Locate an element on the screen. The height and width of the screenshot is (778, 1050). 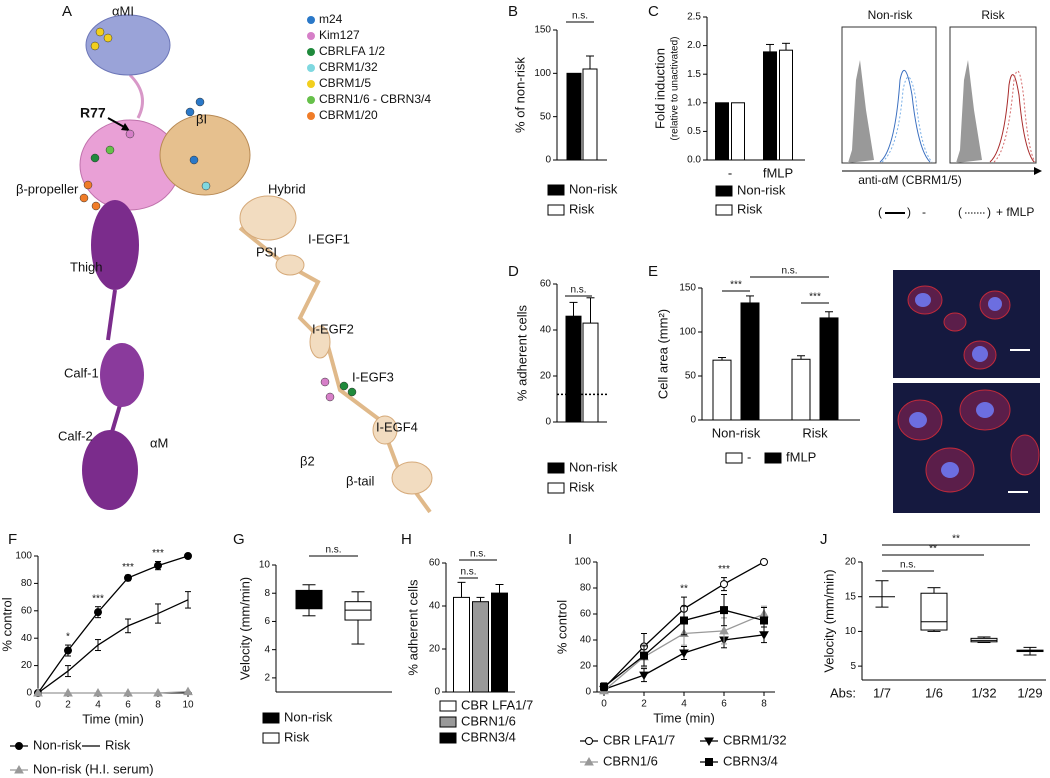
y-tick-label: 0 is located at coordinates (548, 160).